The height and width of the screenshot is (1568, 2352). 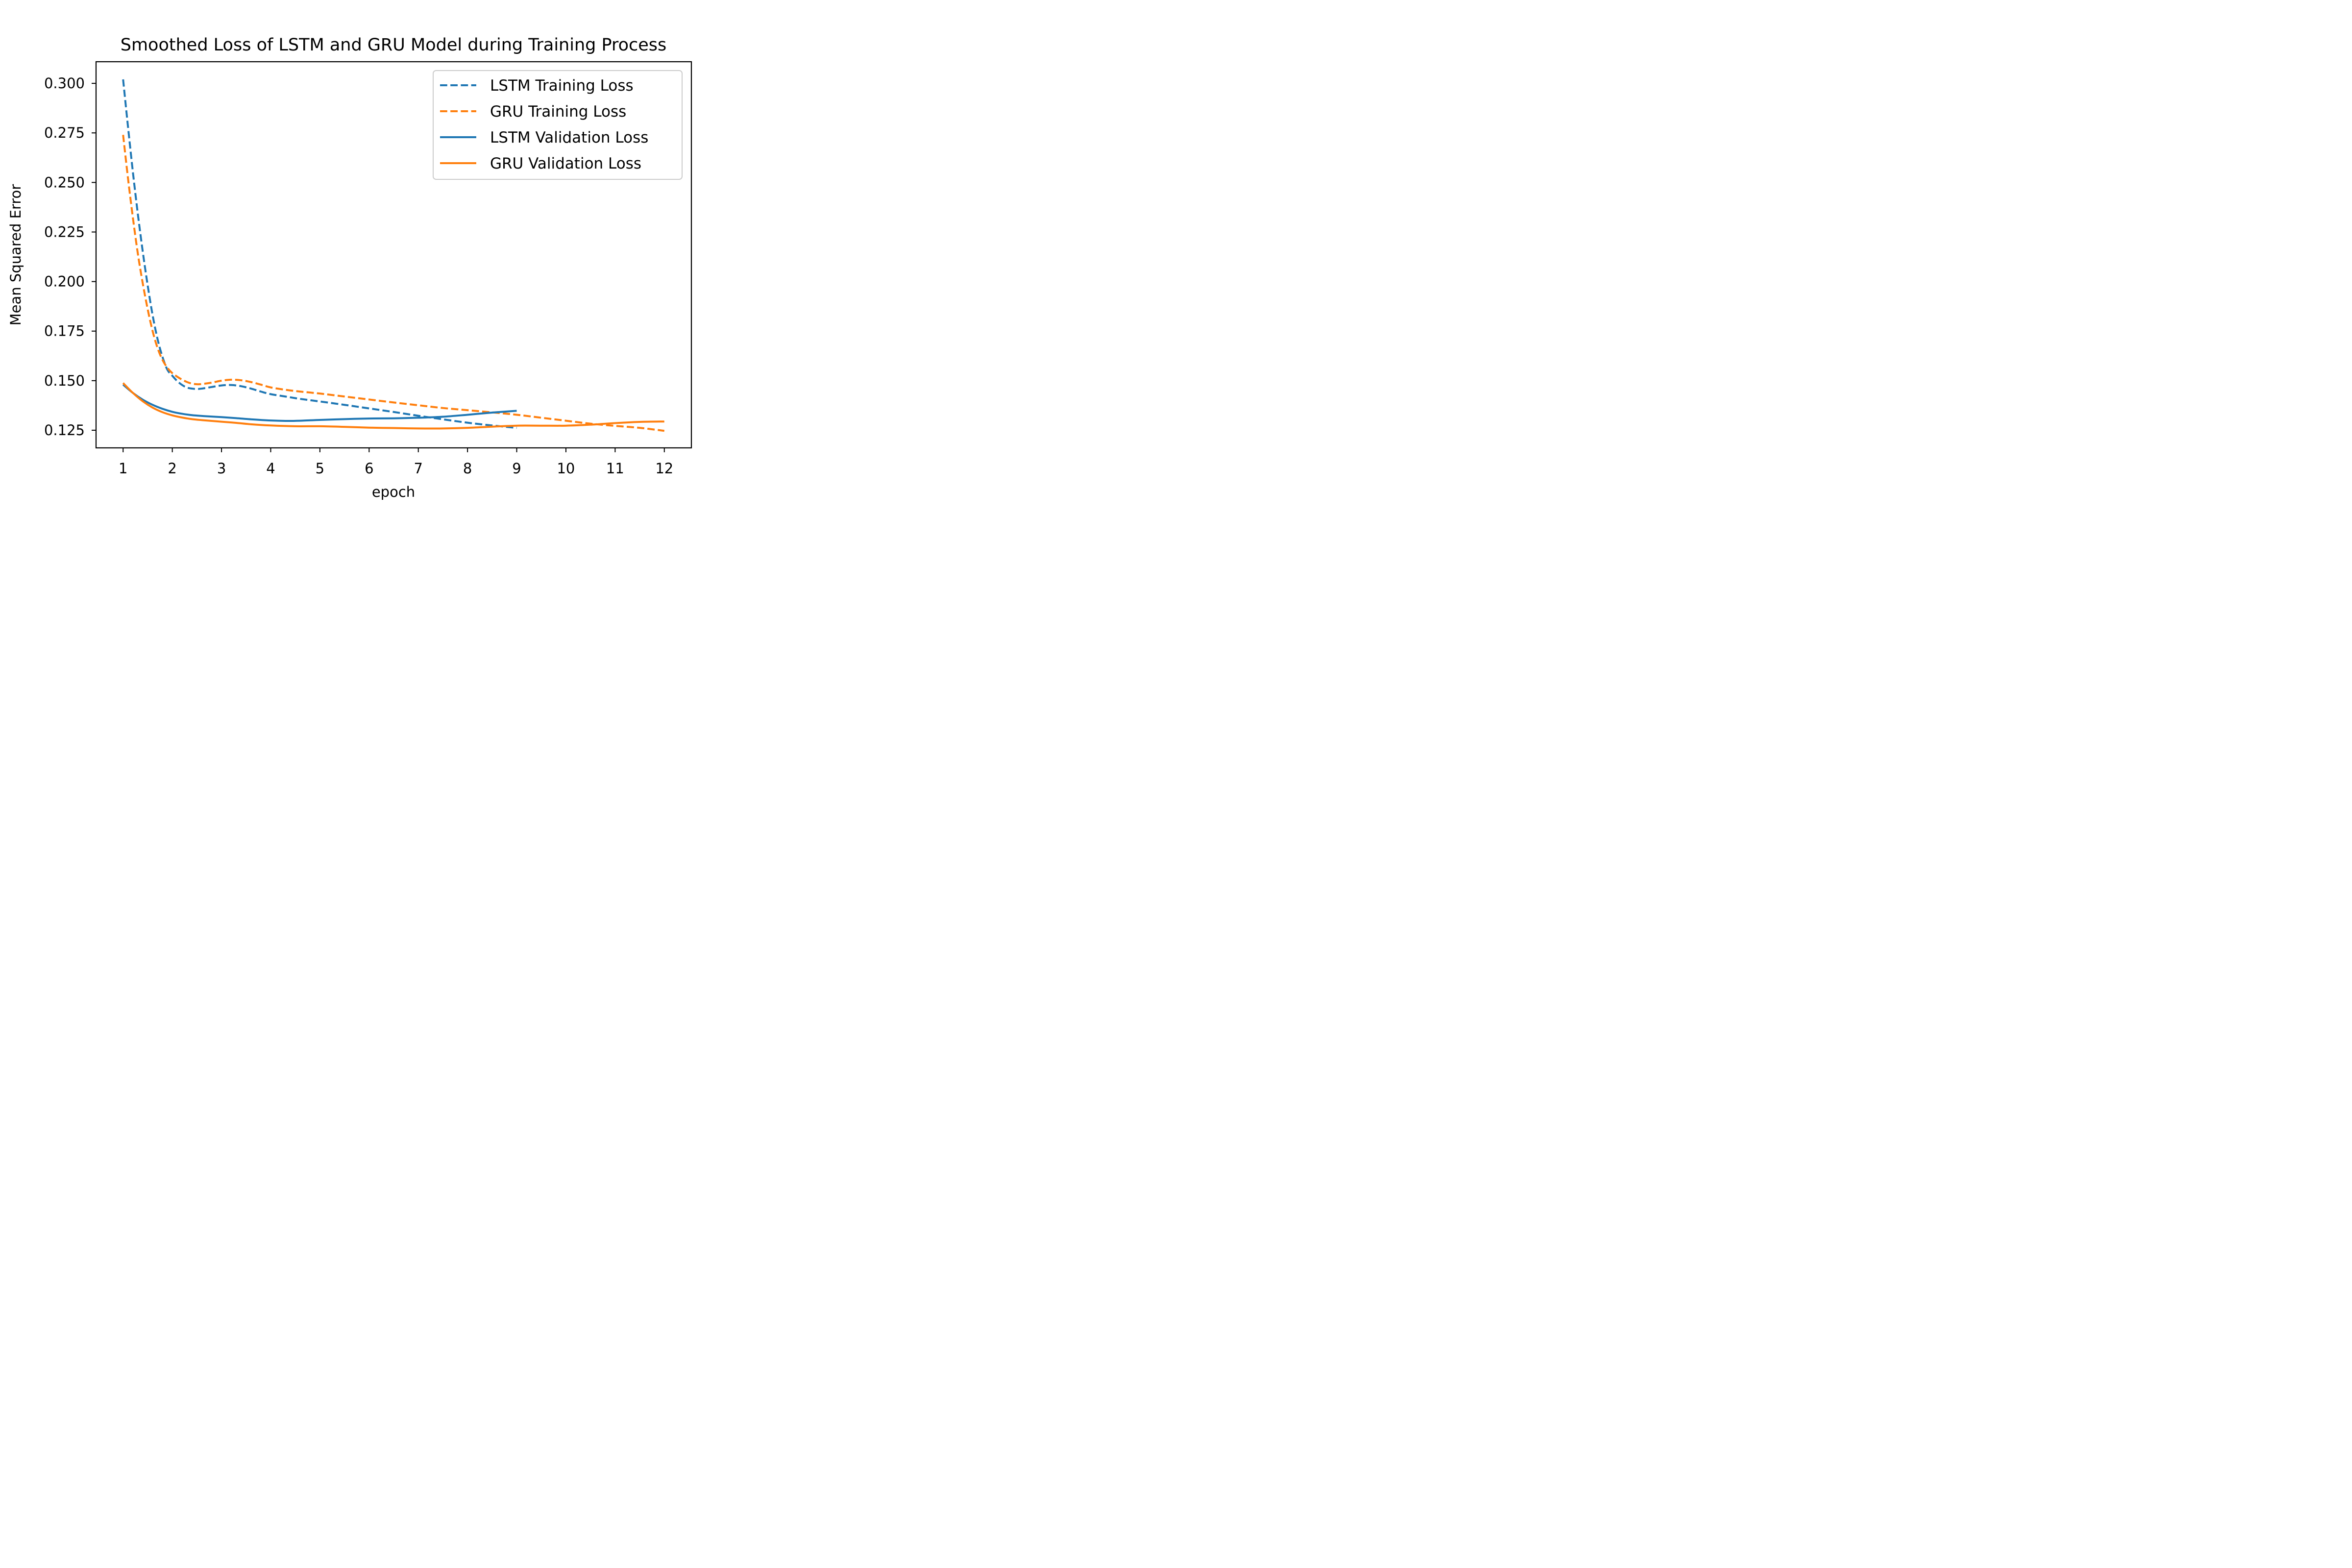 What do you see at coordinates (64, 380) in the screenshot?
I see `y-tick-label: 0.150` at bounding box center [64, 380].